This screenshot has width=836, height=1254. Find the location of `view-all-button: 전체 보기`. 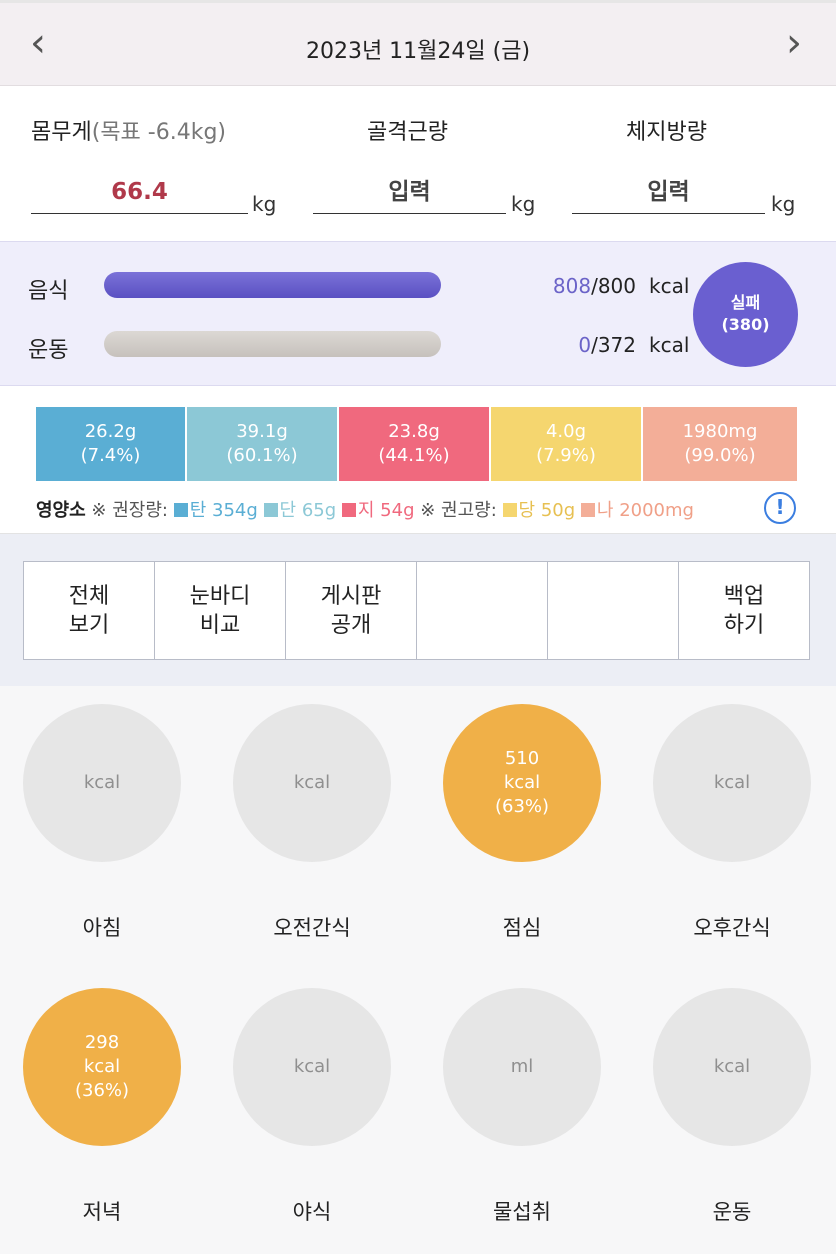

view-all-button: 전체 보기 is located at coordinates (89, 610).